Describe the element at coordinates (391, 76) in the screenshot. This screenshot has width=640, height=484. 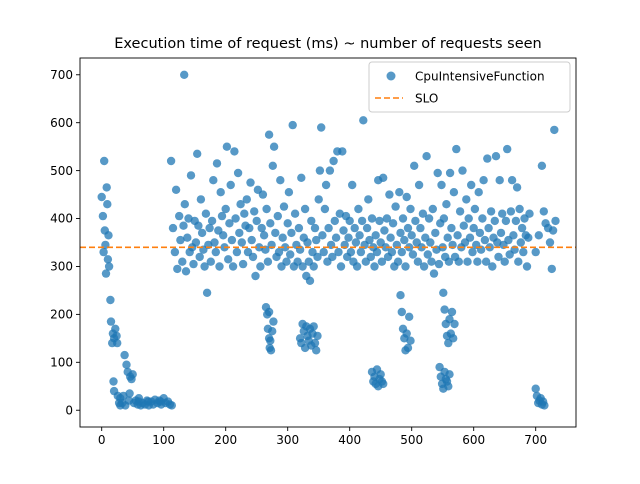
I see `legend-marker-cpuintensivefunction` at that location.